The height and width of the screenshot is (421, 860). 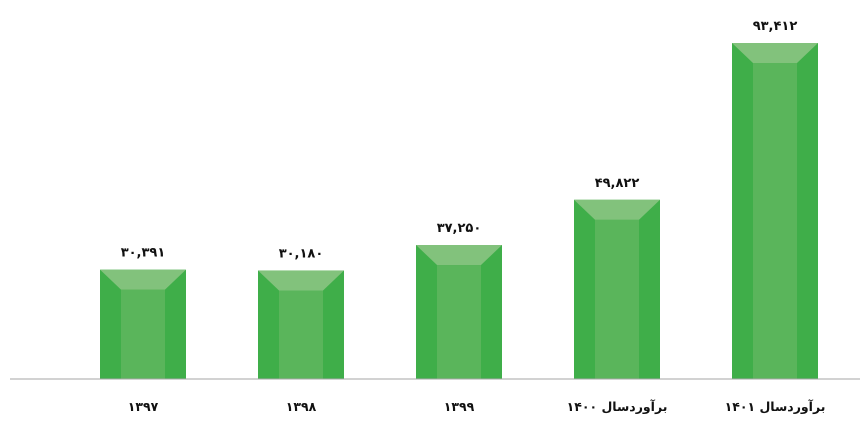 What do you see at coordinates (477, 406) in the screenshot?
I see `category-labels-group: ۱۳۹۷ ۱۳۹۸ ۱۳۹۹ برآوردسال ۱۴۰۰ برآوردسال ۱۴۰۱` at bounding box center [477, 406].